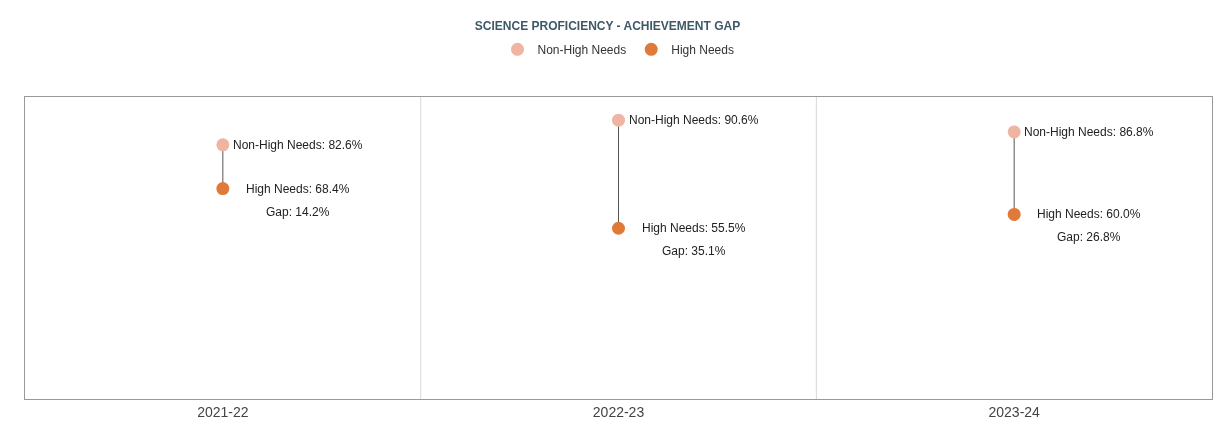 This screenshot has width=1215, height=438. Describe the element at coordinates (694, 251) in the screenshot. I see `text: Gap: 35.1%` at that location.